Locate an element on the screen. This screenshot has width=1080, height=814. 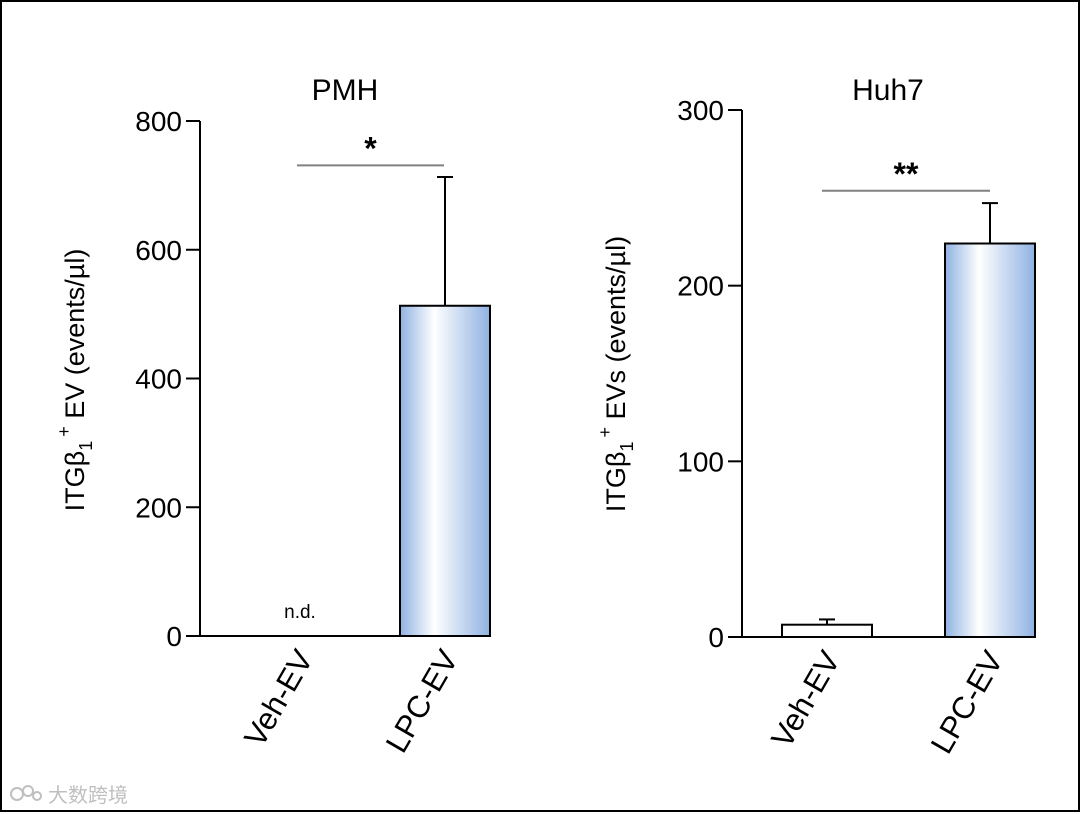
watermark-logo-icon is located at coordinates (26, 793).